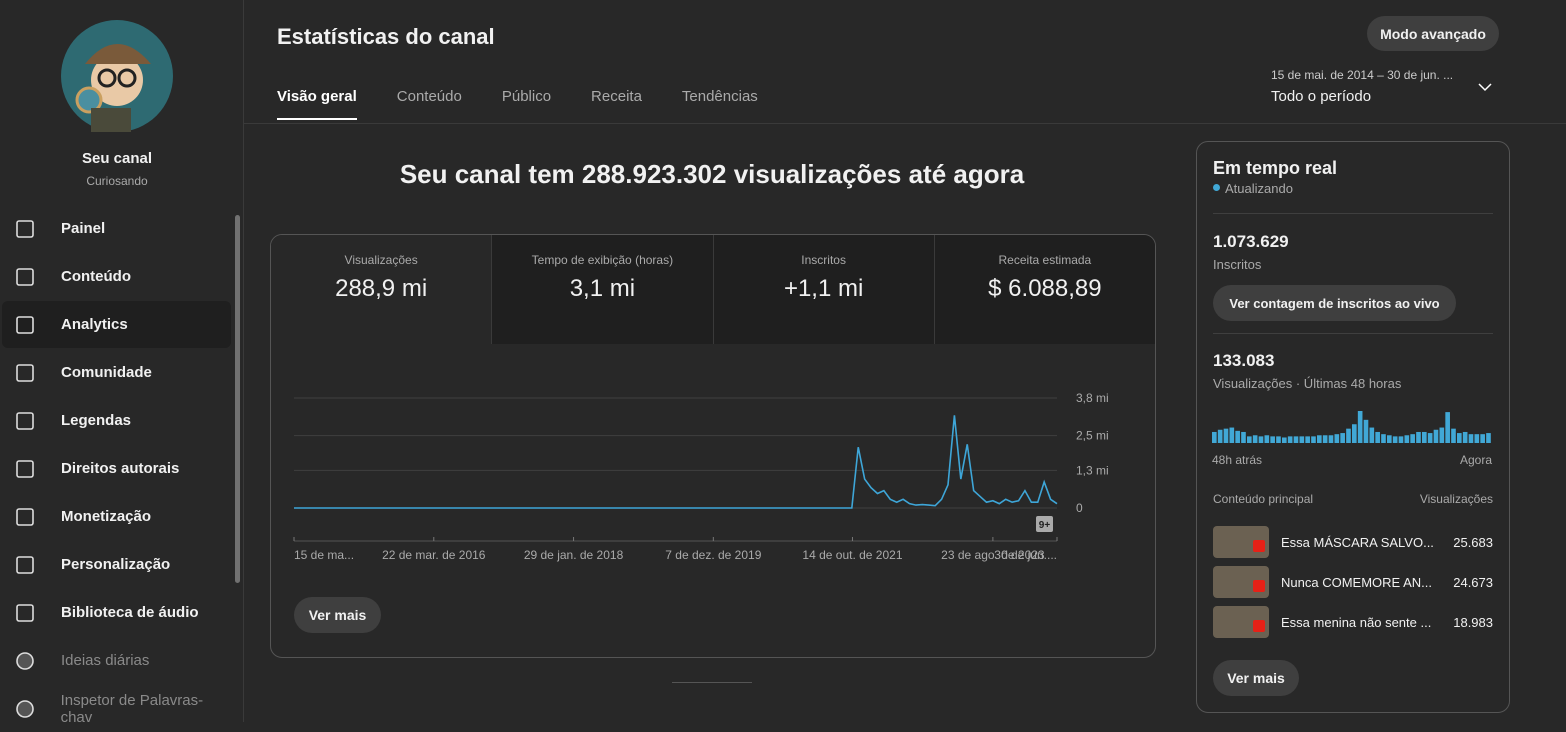  I want to click on stat-tab: Tempo de exibição (horas) 3,1 mi, so click(602, 289).